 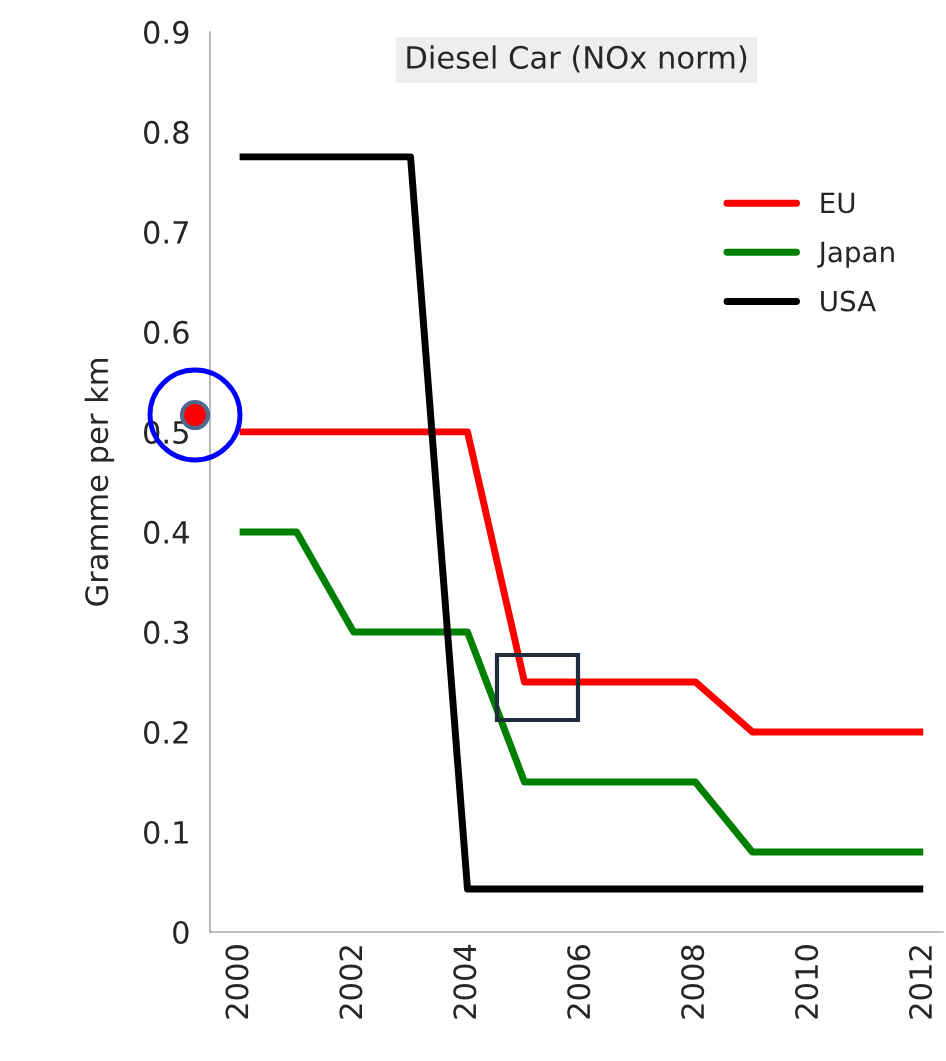 What do you see at coordinates (855, 254) in the screenshot?
I see `legend-label: Japan` at bounding box center [855, 254].